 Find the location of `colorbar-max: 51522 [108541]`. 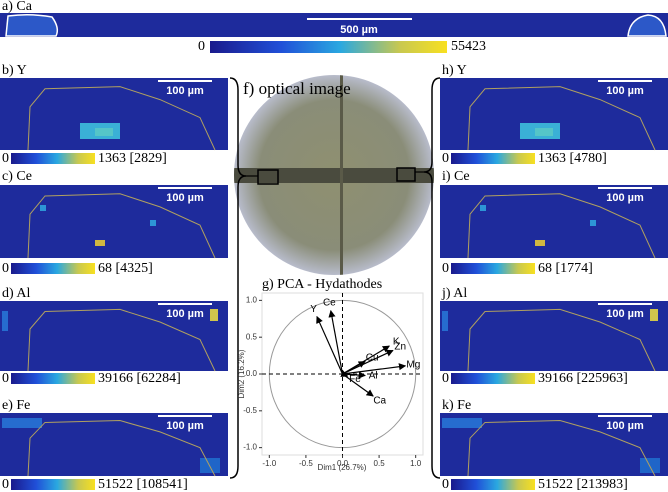

colorbar-max: 51522 [108541] is located at coordinates (143, 484).